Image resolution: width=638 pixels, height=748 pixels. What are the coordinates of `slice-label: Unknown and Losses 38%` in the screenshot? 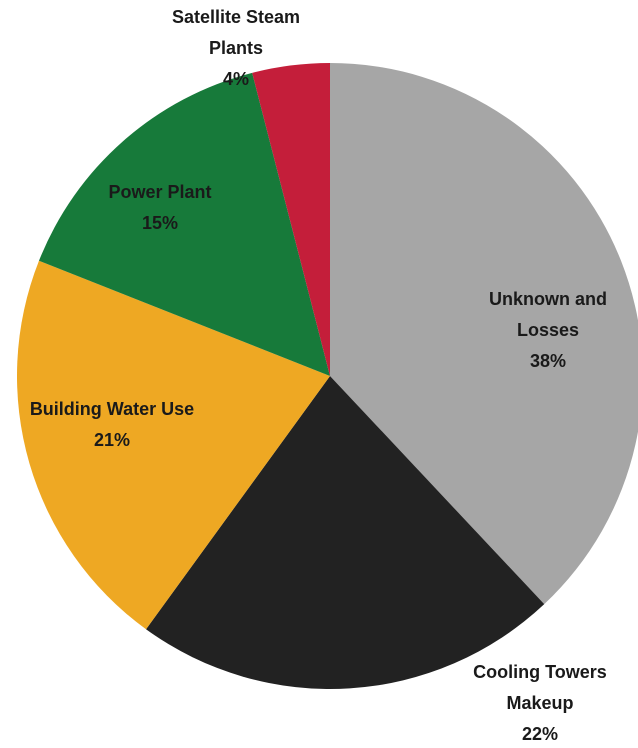 It's located at (548, 330).